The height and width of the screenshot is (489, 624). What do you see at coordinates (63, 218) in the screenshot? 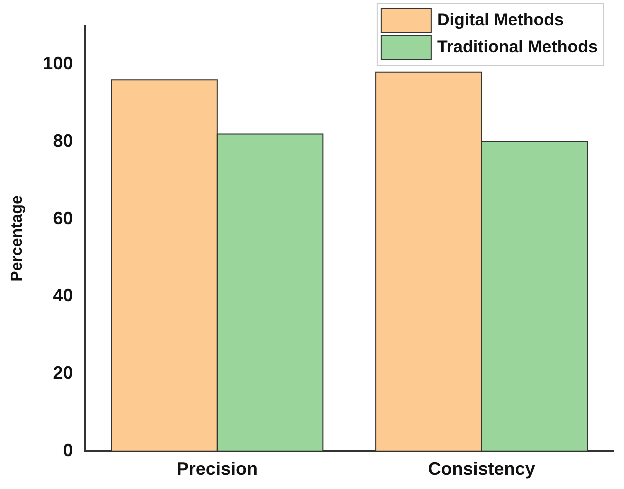
I see `y-tick-label: 60` at bounding box center [63, 218].